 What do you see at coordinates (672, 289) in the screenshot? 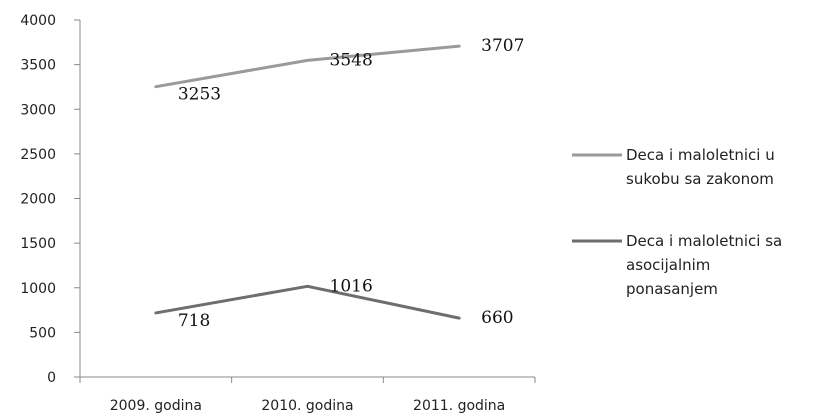
I see `legend-label: ponasanjem` at bounding box center [672, 289].